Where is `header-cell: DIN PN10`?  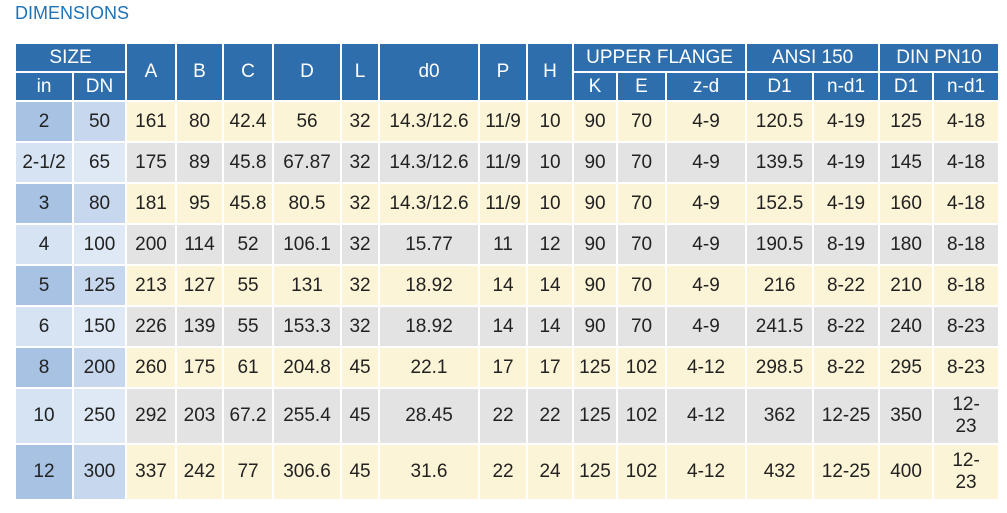
header-cell: DIN PN10 is located at coordinates (939, 57).